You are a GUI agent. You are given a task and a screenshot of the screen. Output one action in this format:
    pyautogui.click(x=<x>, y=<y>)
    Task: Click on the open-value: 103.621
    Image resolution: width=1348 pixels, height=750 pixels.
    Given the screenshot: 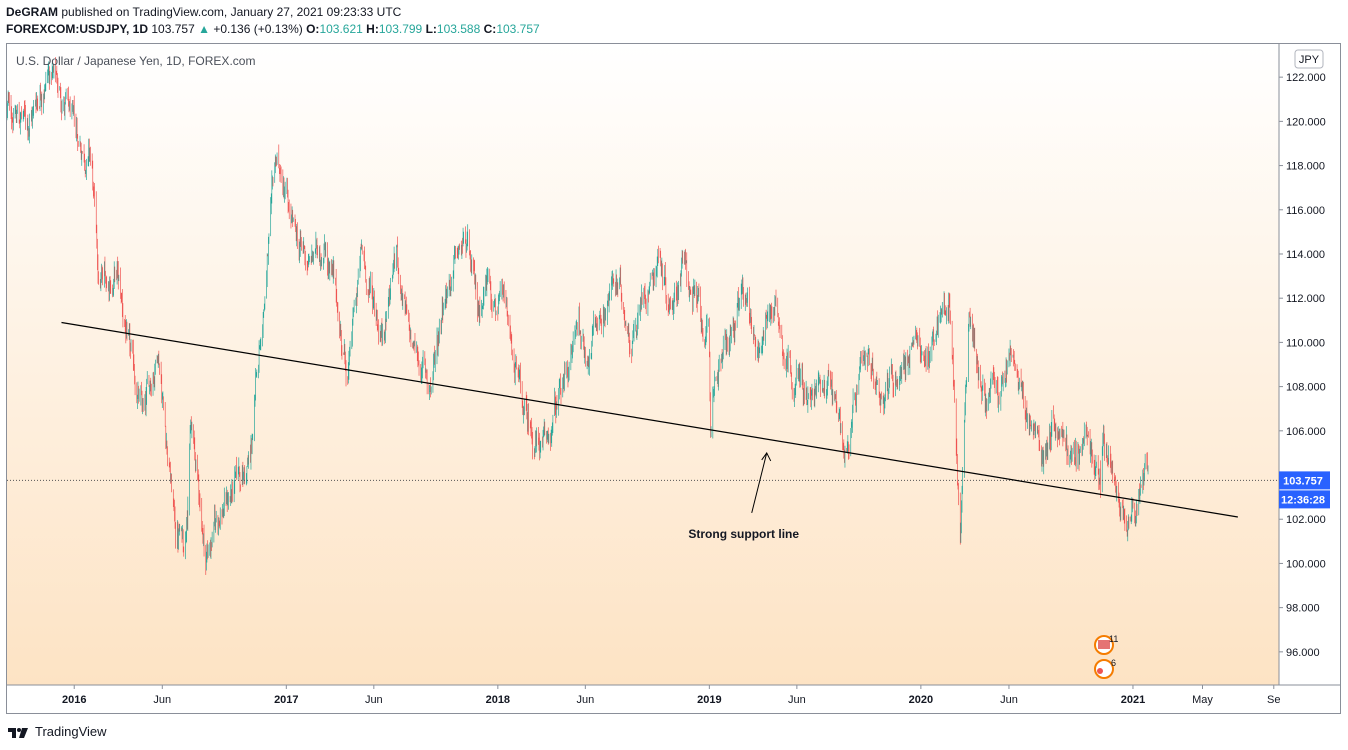 What is the action you would take?
    pyautogui.click(x=341, y=29)
    